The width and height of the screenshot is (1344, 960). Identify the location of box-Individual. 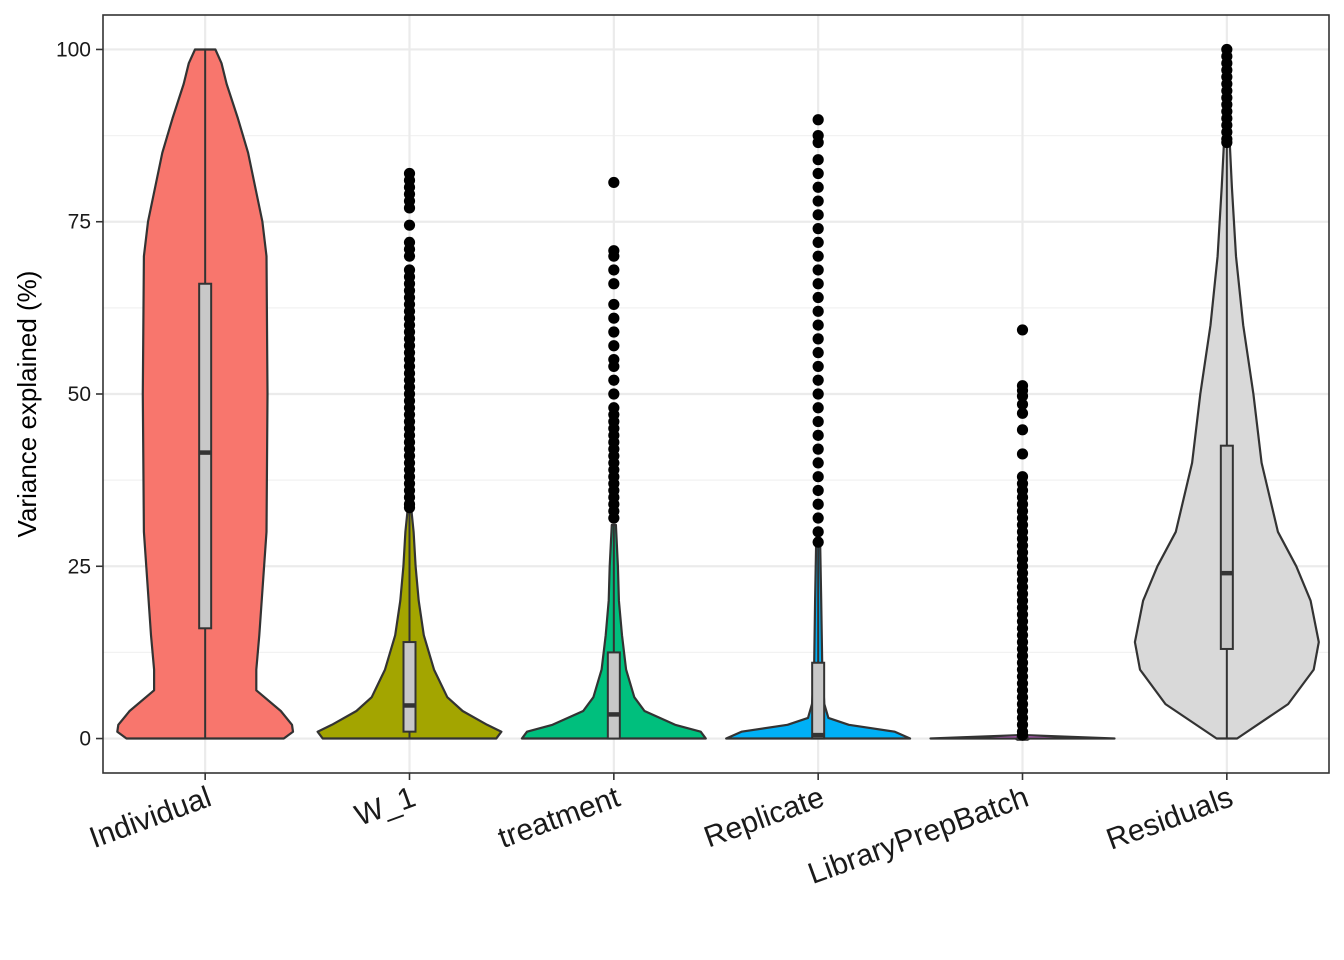
(205, 456).